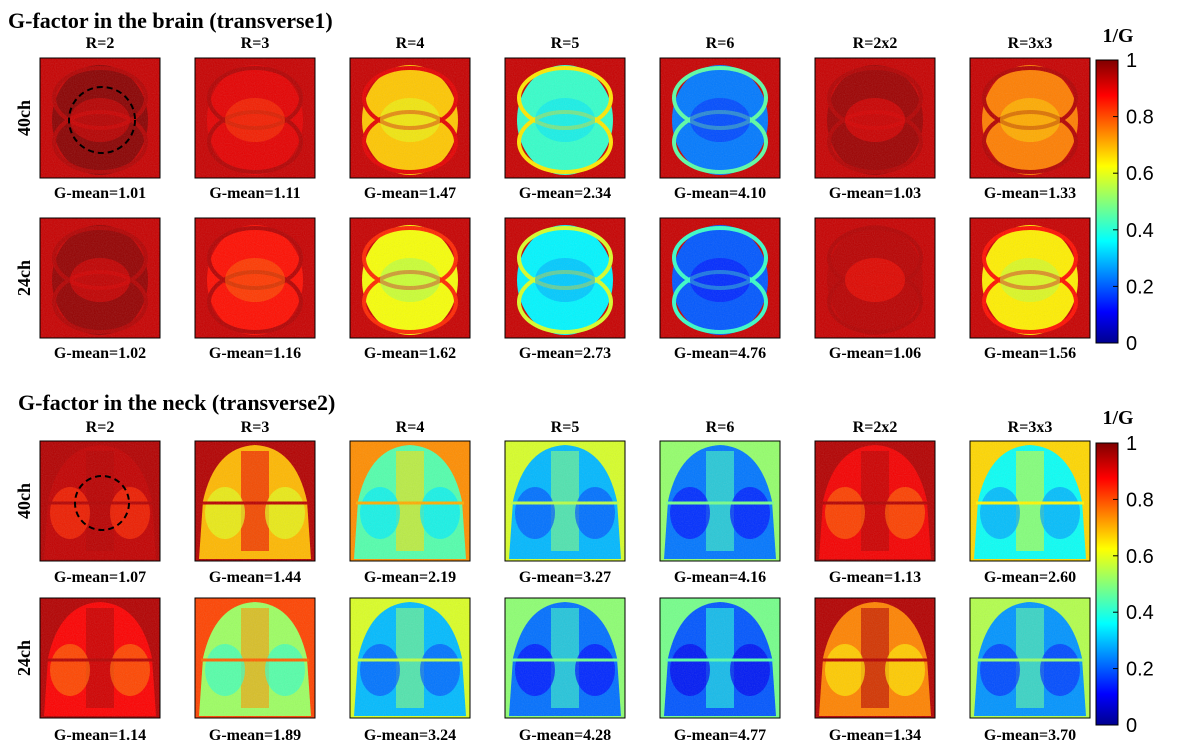  Describe the element at coordinates (100, 735) in the screenshot. I see `g-mean-label: G-mean=1.14` at that location.